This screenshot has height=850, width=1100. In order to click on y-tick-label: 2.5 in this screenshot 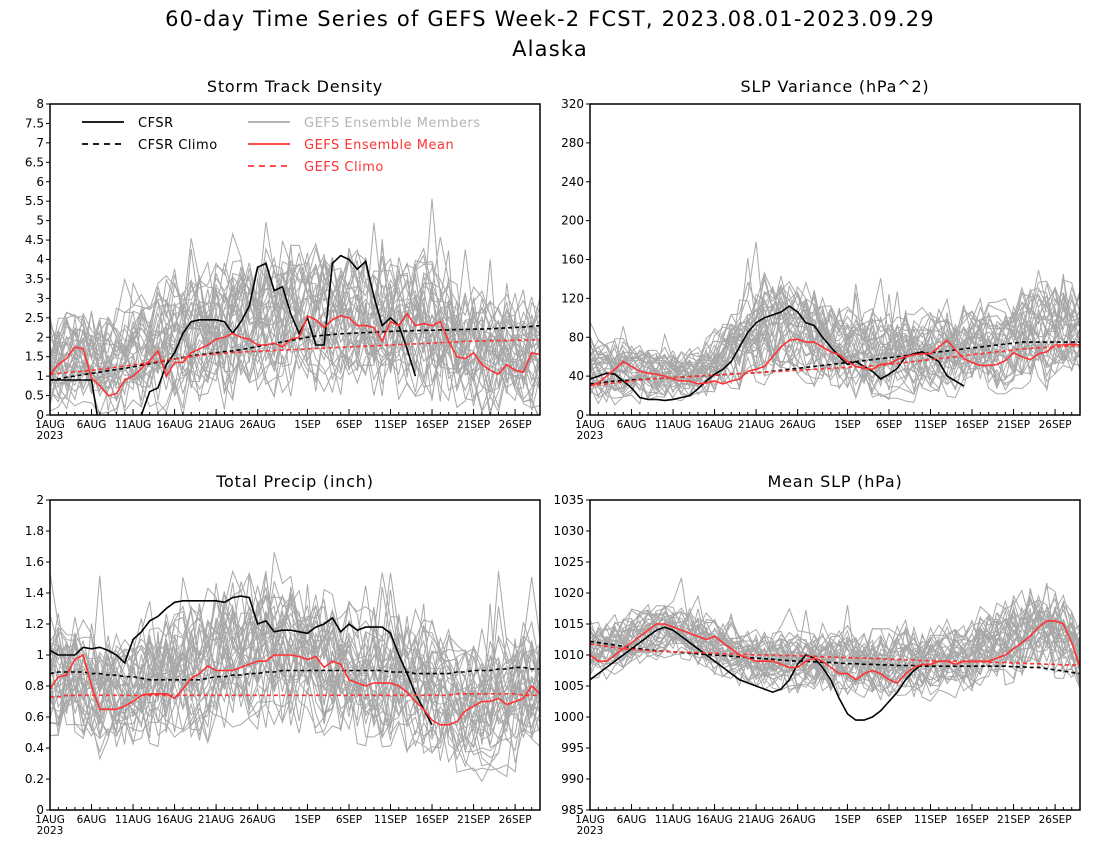, I will do `click(34, 318)`.